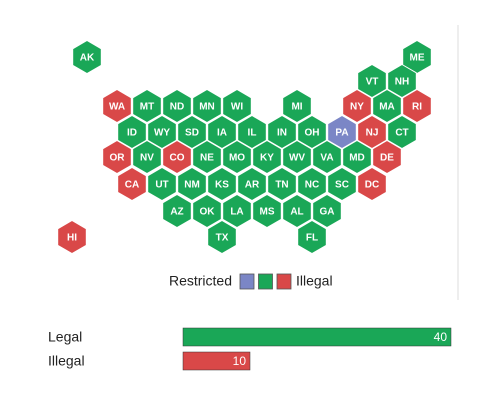 This screenshot has width=500, height=400. I want to click on state-label: CA, so click(132, 185).